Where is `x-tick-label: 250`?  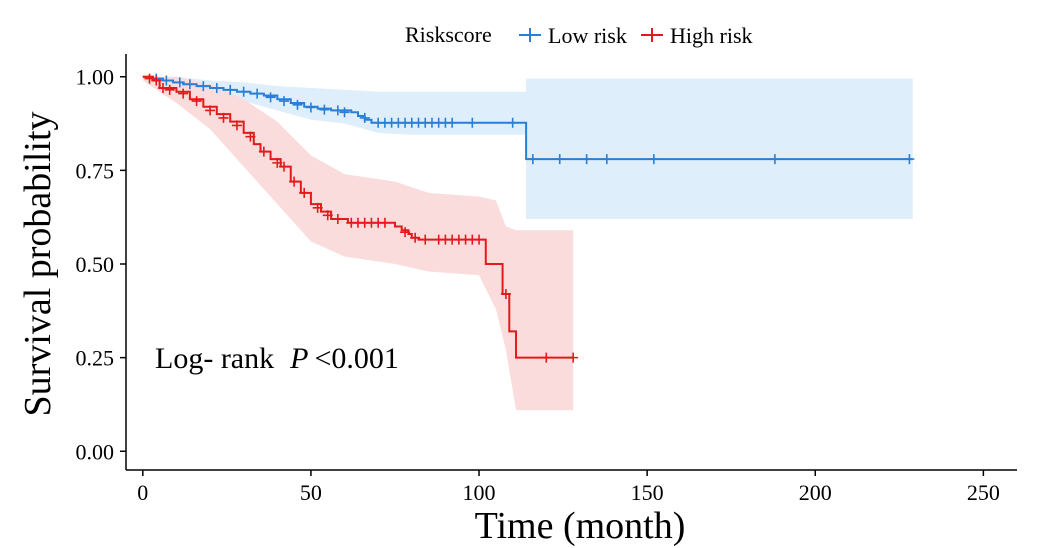
x-tick-label: 250 is located at coordinates (983, 492).